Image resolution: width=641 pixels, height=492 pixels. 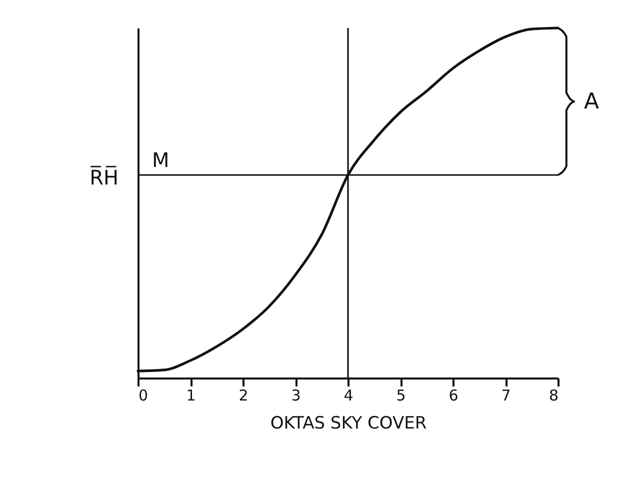 I want to click on x-tick-label: 8, so click(x=553, y=395).